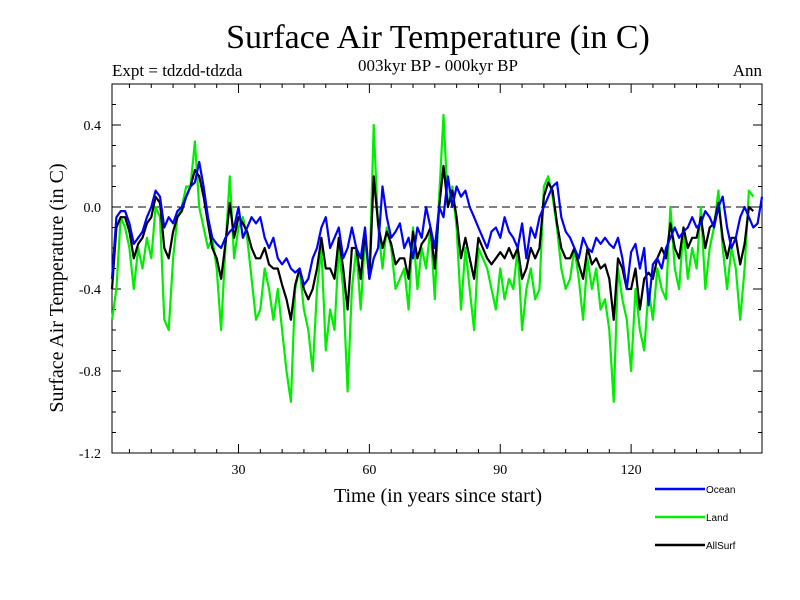 This screenshot has height=600, width=800. Describe the element at coordinates (720, 490) in the screenshot. I see `legend-label-ocean: Ocean` at that location.